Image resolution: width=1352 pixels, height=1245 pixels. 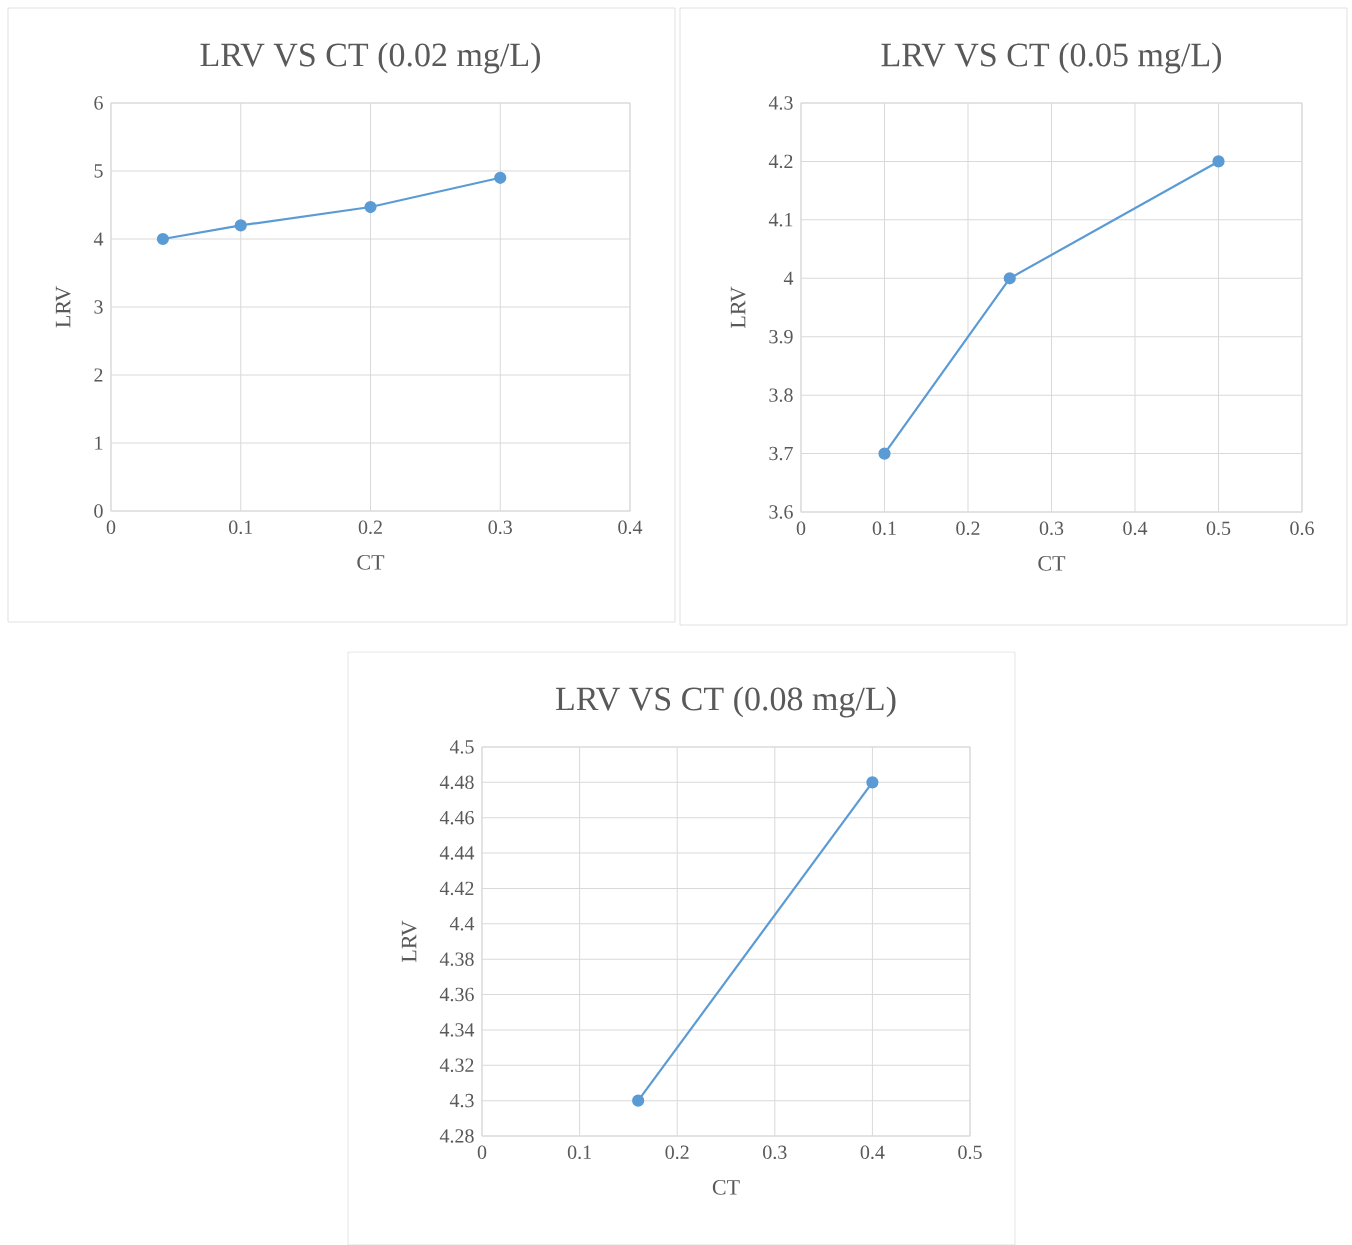 What do you see at coordinates (780, 161) in the screenshot?
I see `y-tick-label: 4.2` at bounding box center [780, 161].